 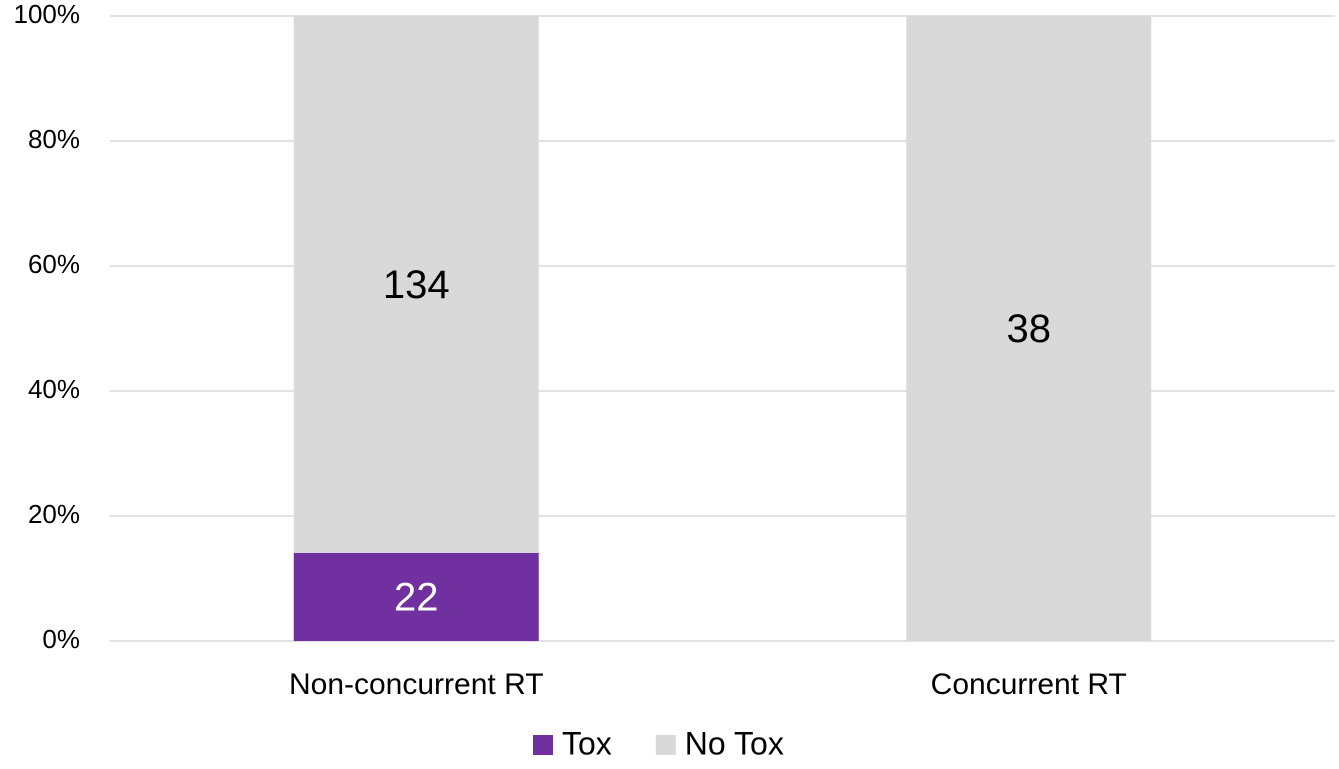 I want to click on x-tick-label: Non-concurrent RT, so click(x=416, y=684).